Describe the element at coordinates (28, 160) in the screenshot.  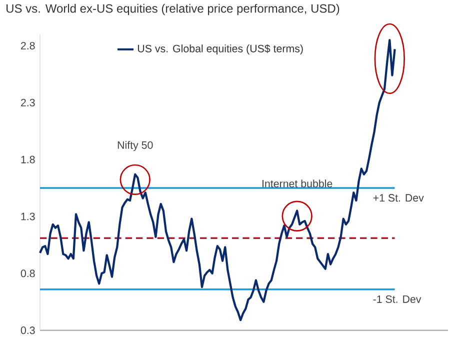
I see `y-tick-label: 1.8` at that location.